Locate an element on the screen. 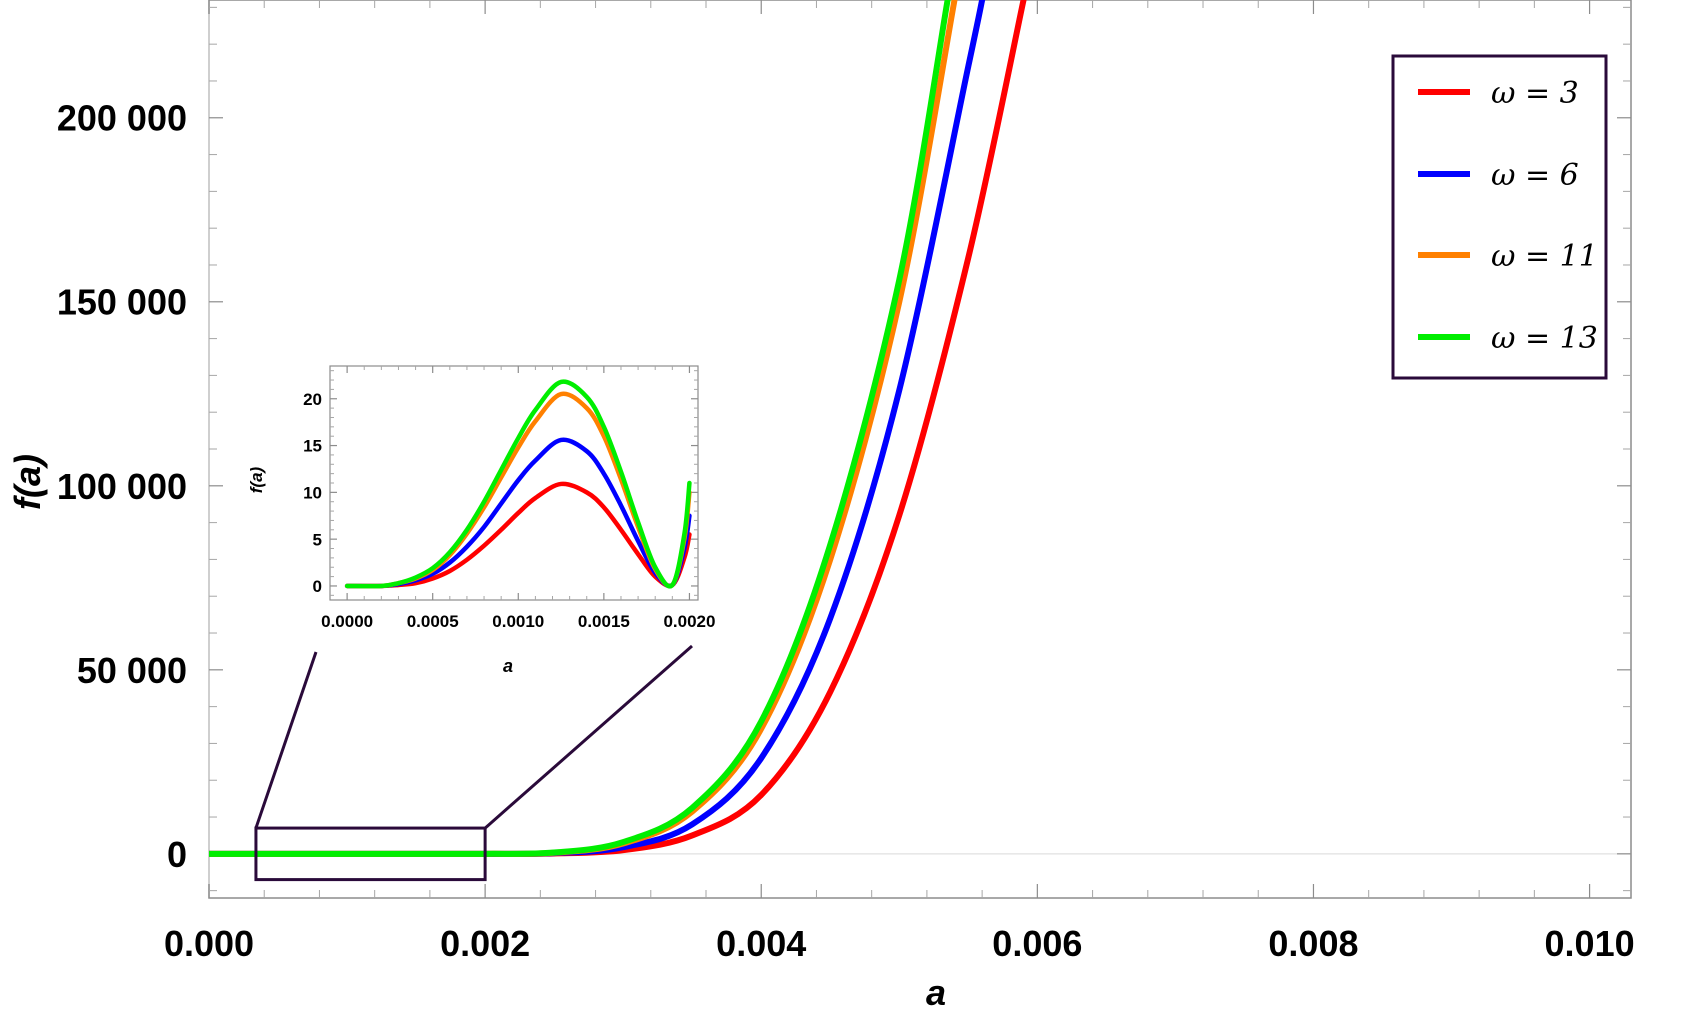 This screenshot has width=1681, height=1017. x-tick-label: 0.002 is located at coordinates (485, 943).